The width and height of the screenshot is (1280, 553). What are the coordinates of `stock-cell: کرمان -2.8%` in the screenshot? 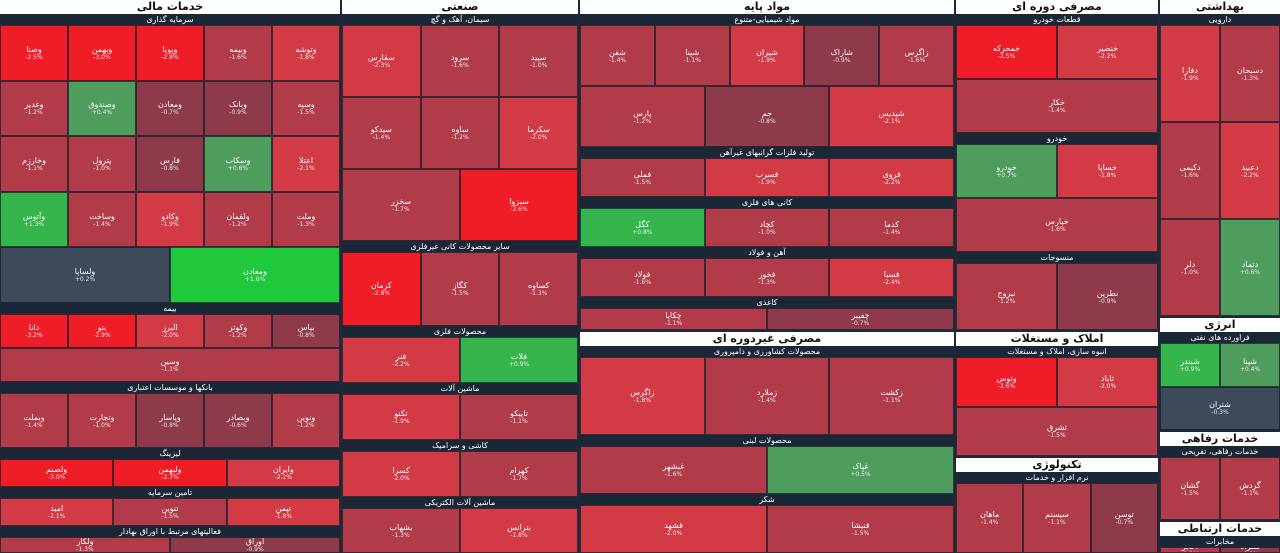 It's located at (381, 289).